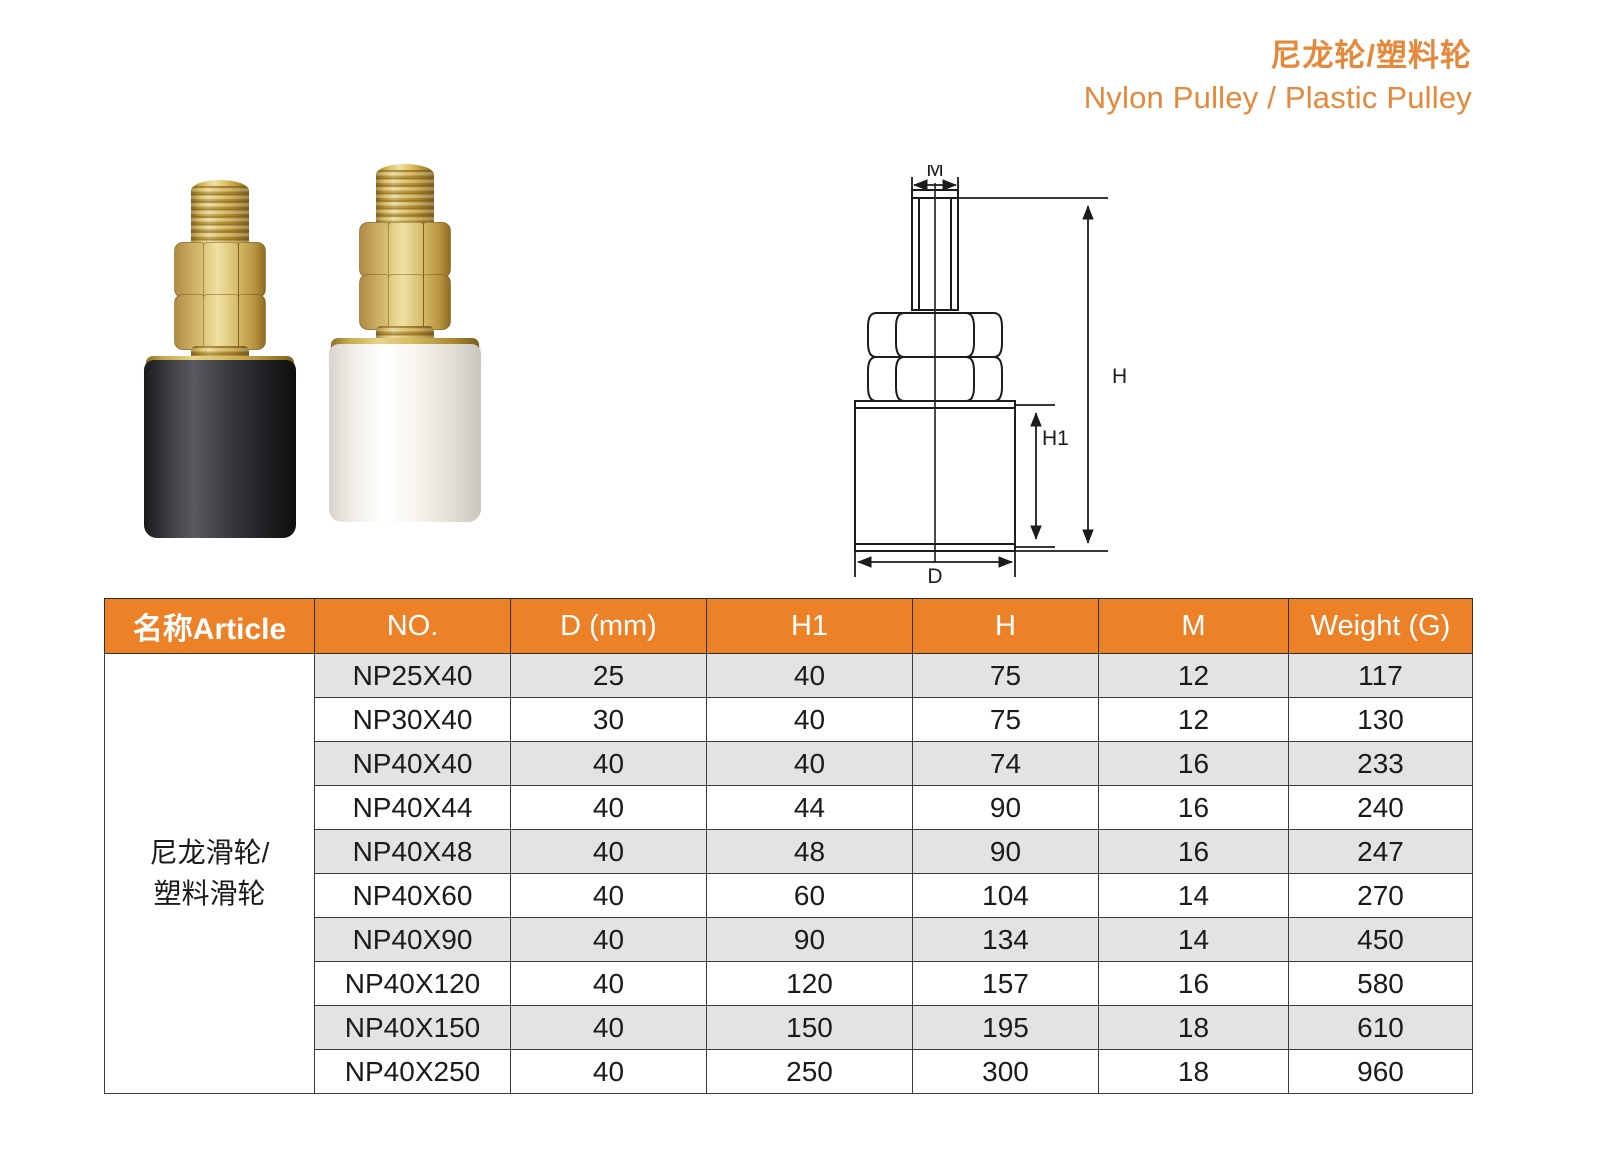 This screenshot has width=1600, height=1151. What do you see at coordinates (809, 895) in the screenshot?
I see `cell-h1: 60` at bounding box center [809, 895].